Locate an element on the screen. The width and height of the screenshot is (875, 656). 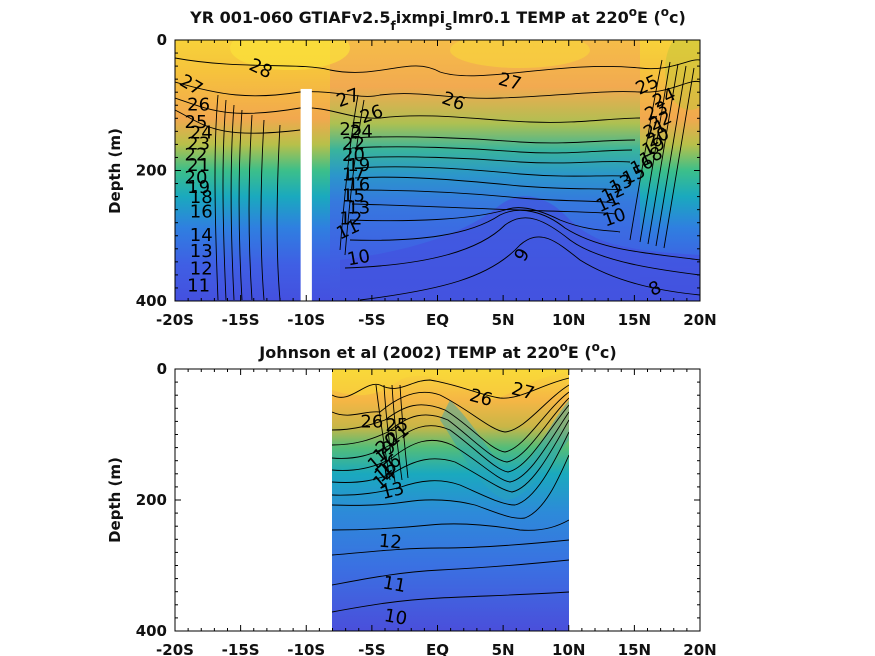
bottom-x-tick-label: 20N is located at coordinates (699, 648).